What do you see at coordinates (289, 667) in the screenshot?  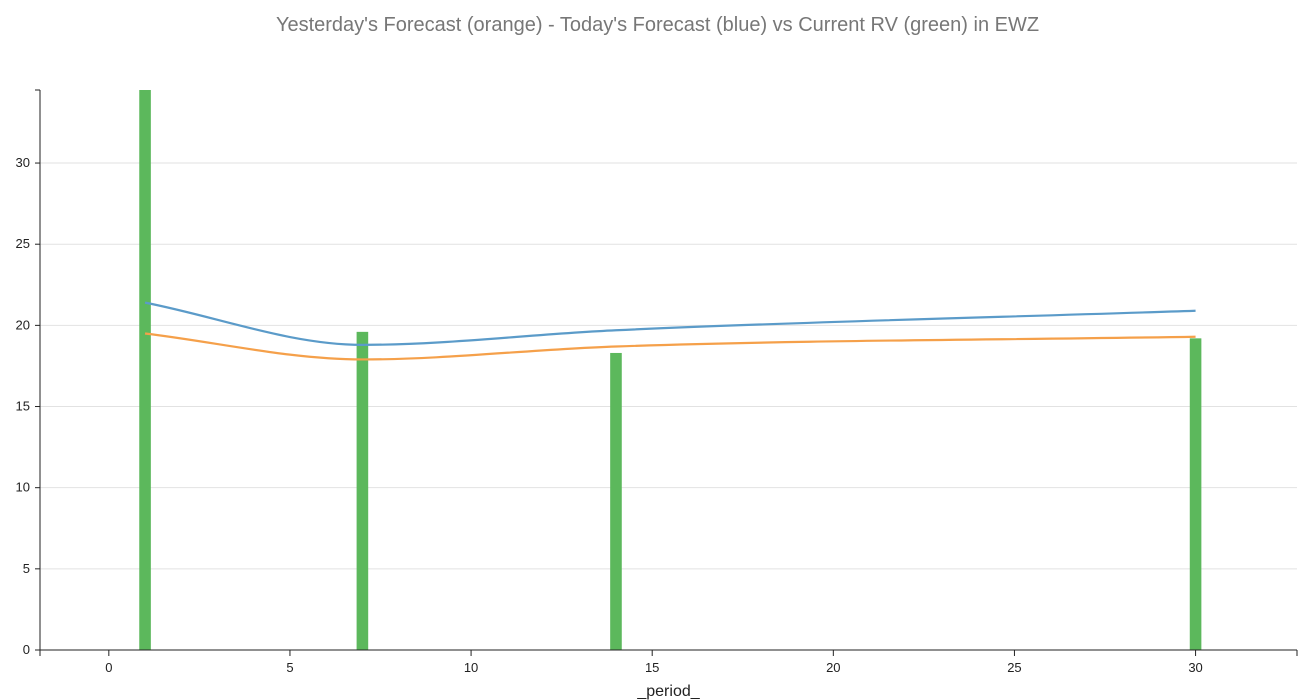 I see `x-tick-label: 5` at bounding box center [289, 667].